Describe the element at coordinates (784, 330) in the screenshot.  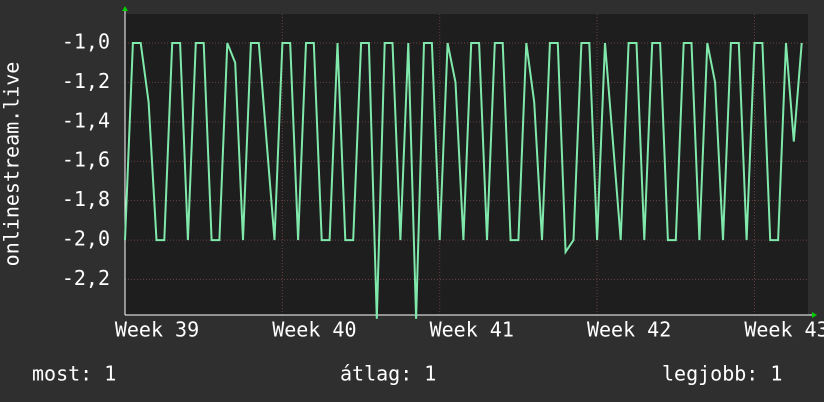
I see `x-tick-label: Week 43` at that location.